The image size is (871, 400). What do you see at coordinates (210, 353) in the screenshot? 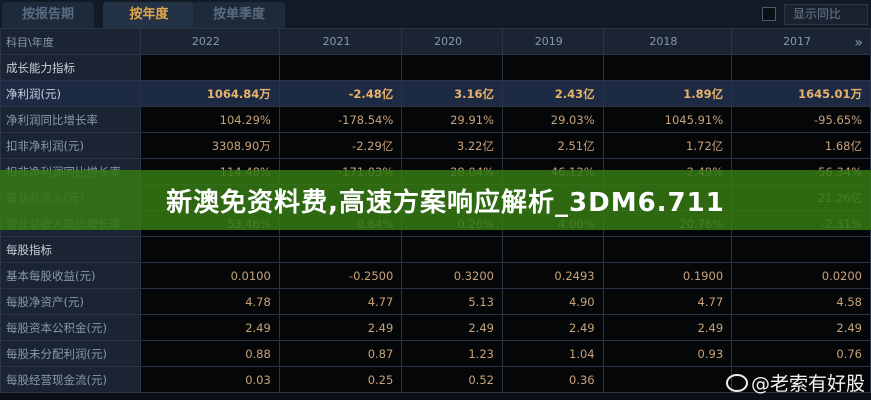
I see `cell-value: 0.88` at bounding box center [210, 353].